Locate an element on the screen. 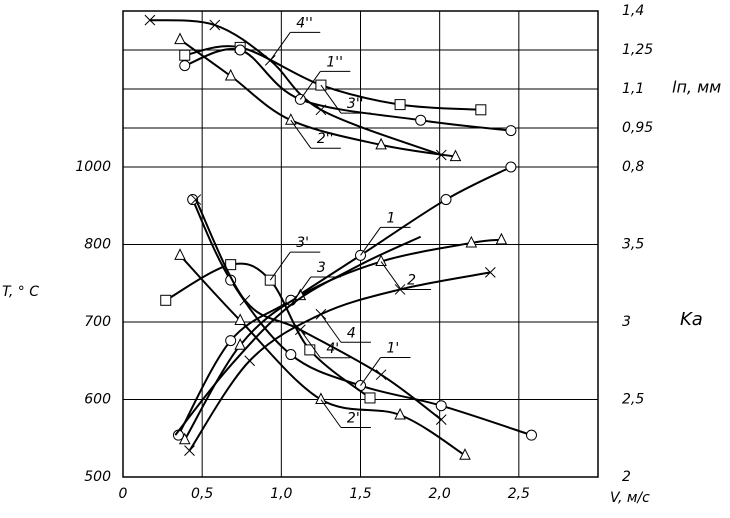 The width and height of the screenshot is (730, 518). curve-label: 2 is located at coordinates (411, 281).